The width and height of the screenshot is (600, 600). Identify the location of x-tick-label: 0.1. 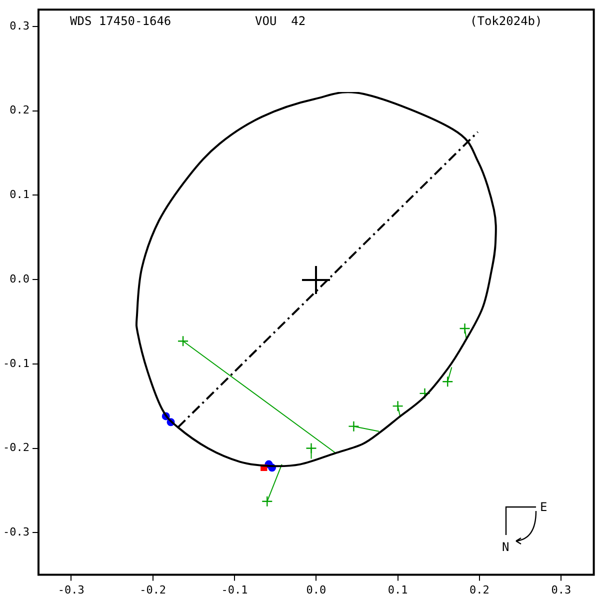
(398, 589).